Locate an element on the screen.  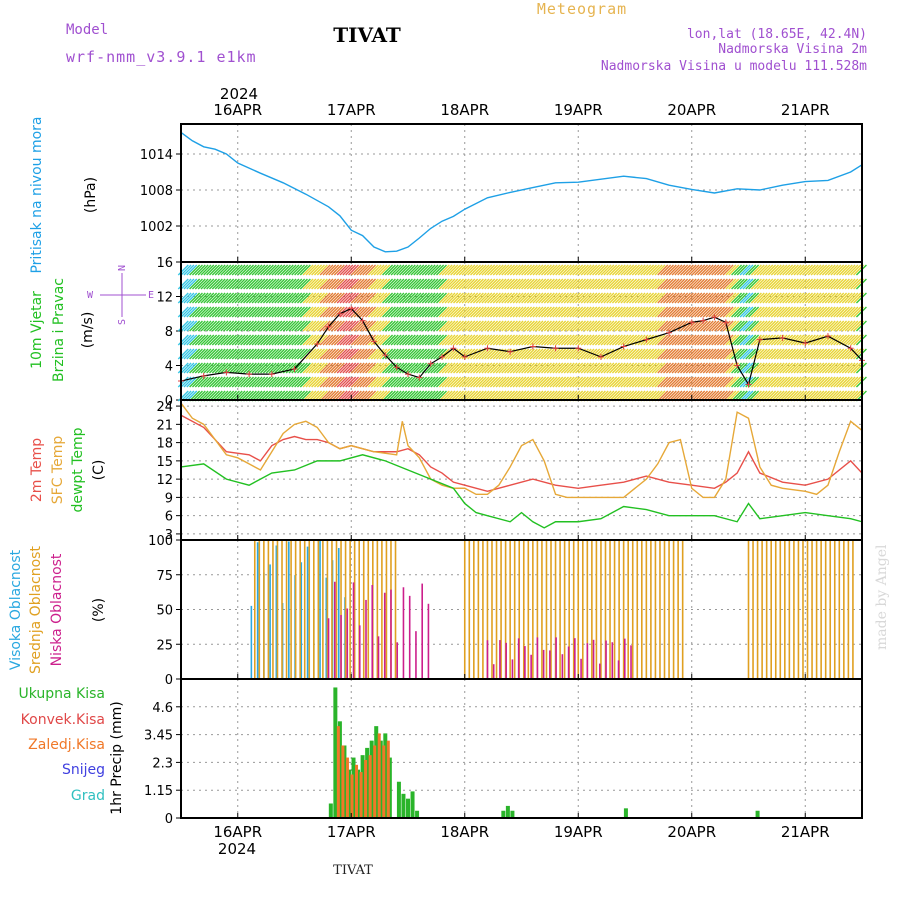
precip-total-bar is located at coordinates (757, 814).